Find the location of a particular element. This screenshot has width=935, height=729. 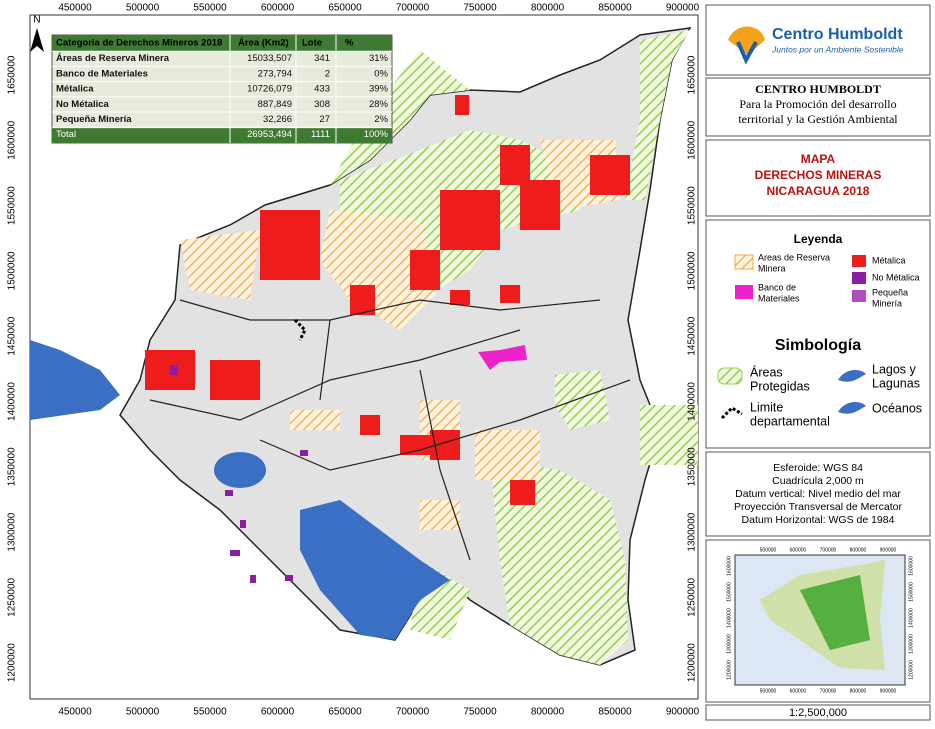

legend-label: Materiales is located at coordinates (779, 298).